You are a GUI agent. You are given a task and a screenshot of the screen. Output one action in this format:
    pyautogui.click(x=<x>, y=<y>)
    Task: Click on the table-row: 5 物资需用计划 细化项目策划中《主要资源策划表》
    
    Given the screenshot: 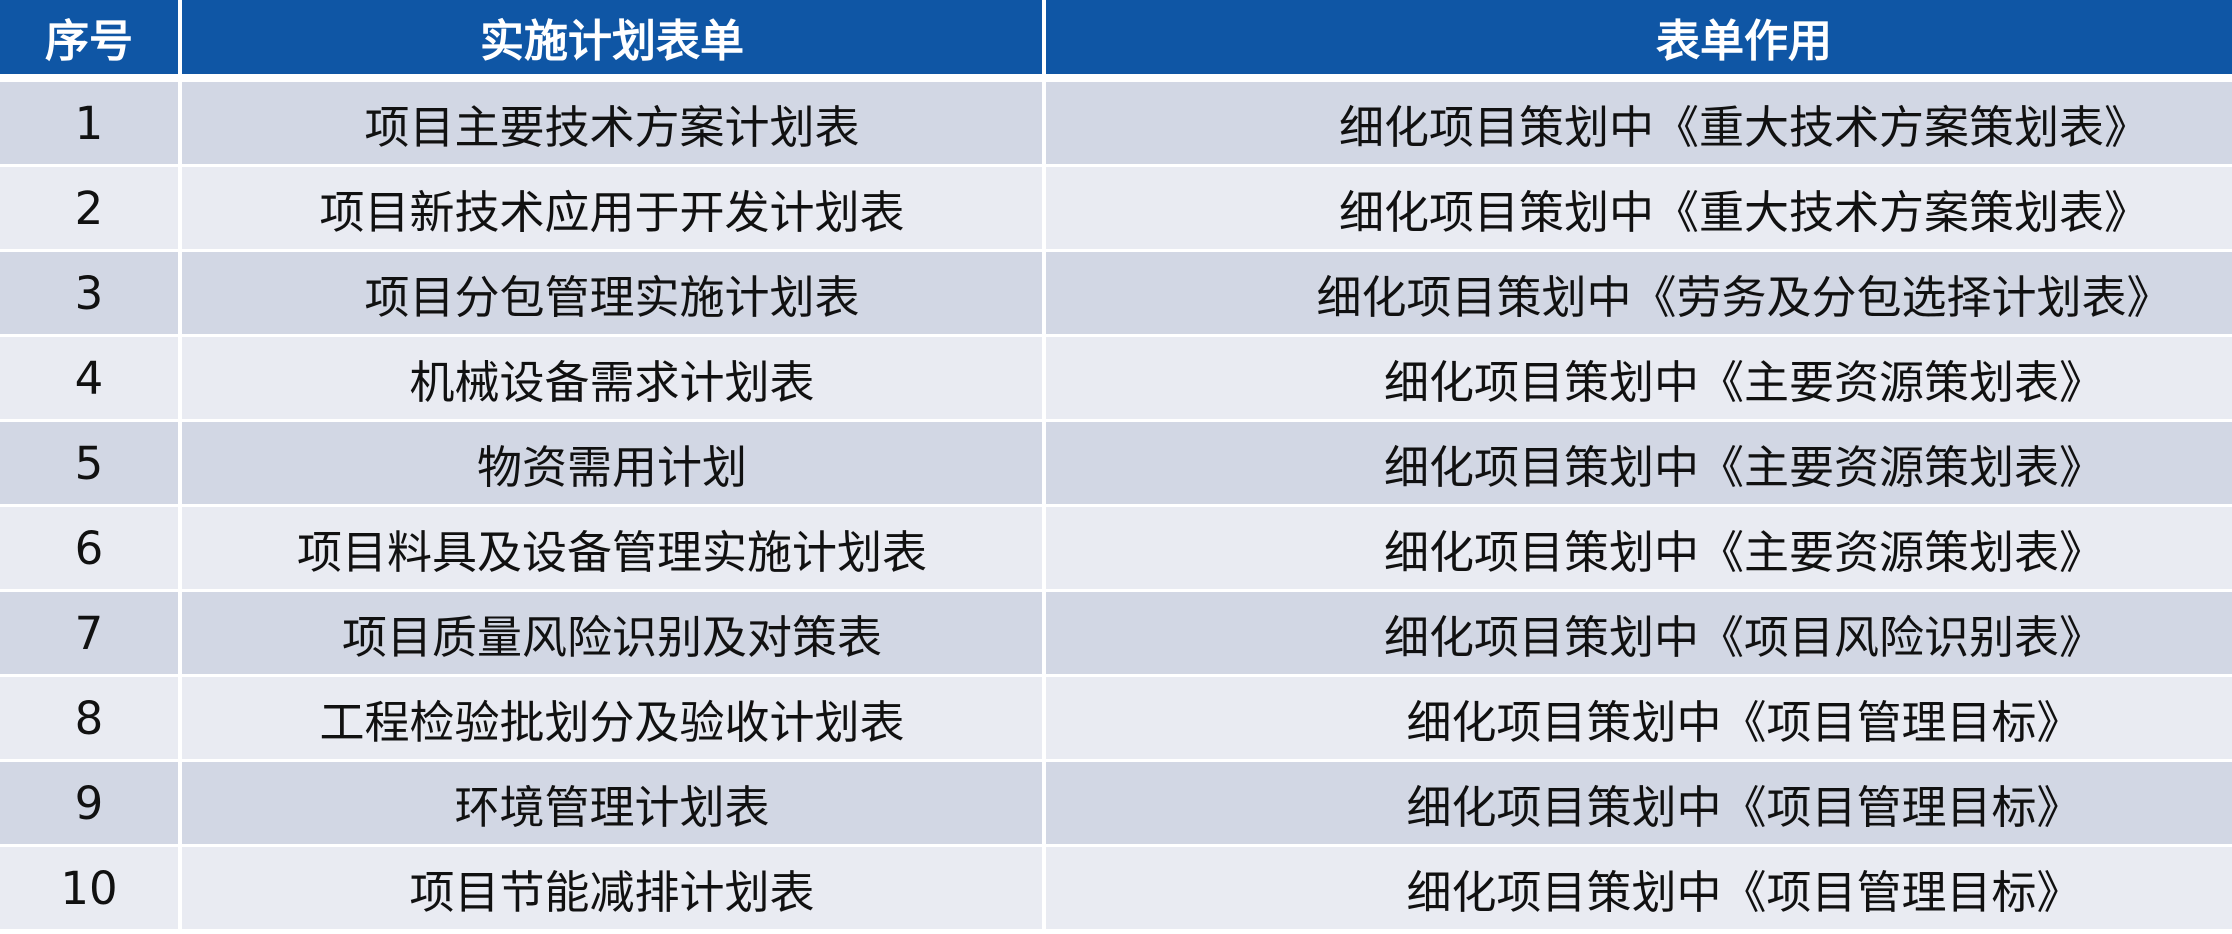 What is the action you would take?
    pyautogui.click(x=1116, y=463)
    